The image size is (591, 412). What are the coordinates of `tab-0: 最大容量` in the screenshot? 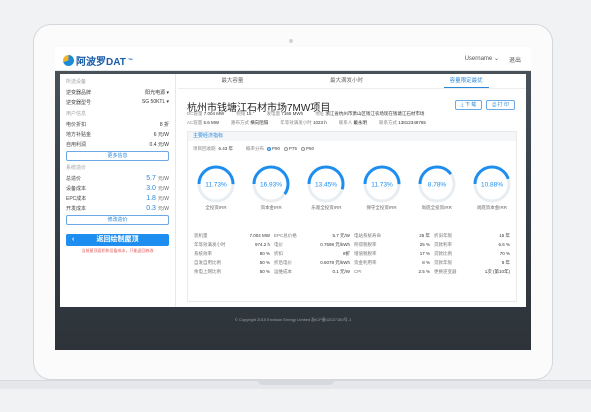 It's located at (232, 81).